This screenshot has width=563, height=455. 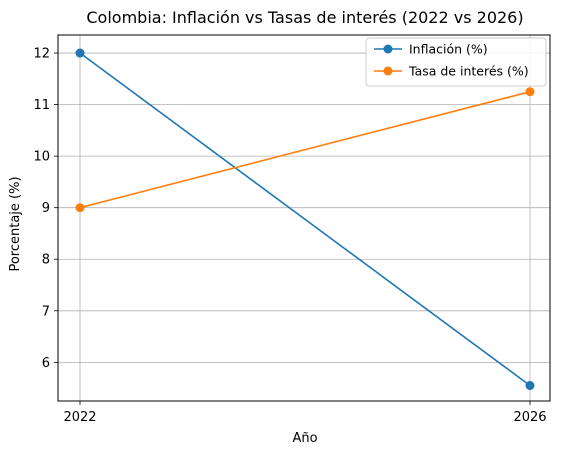 What do you see at coordinates (448, 49) in the screenshot?
I see `legend-label-inflacion: Inflación (%)` at bounding box center [448, 49].